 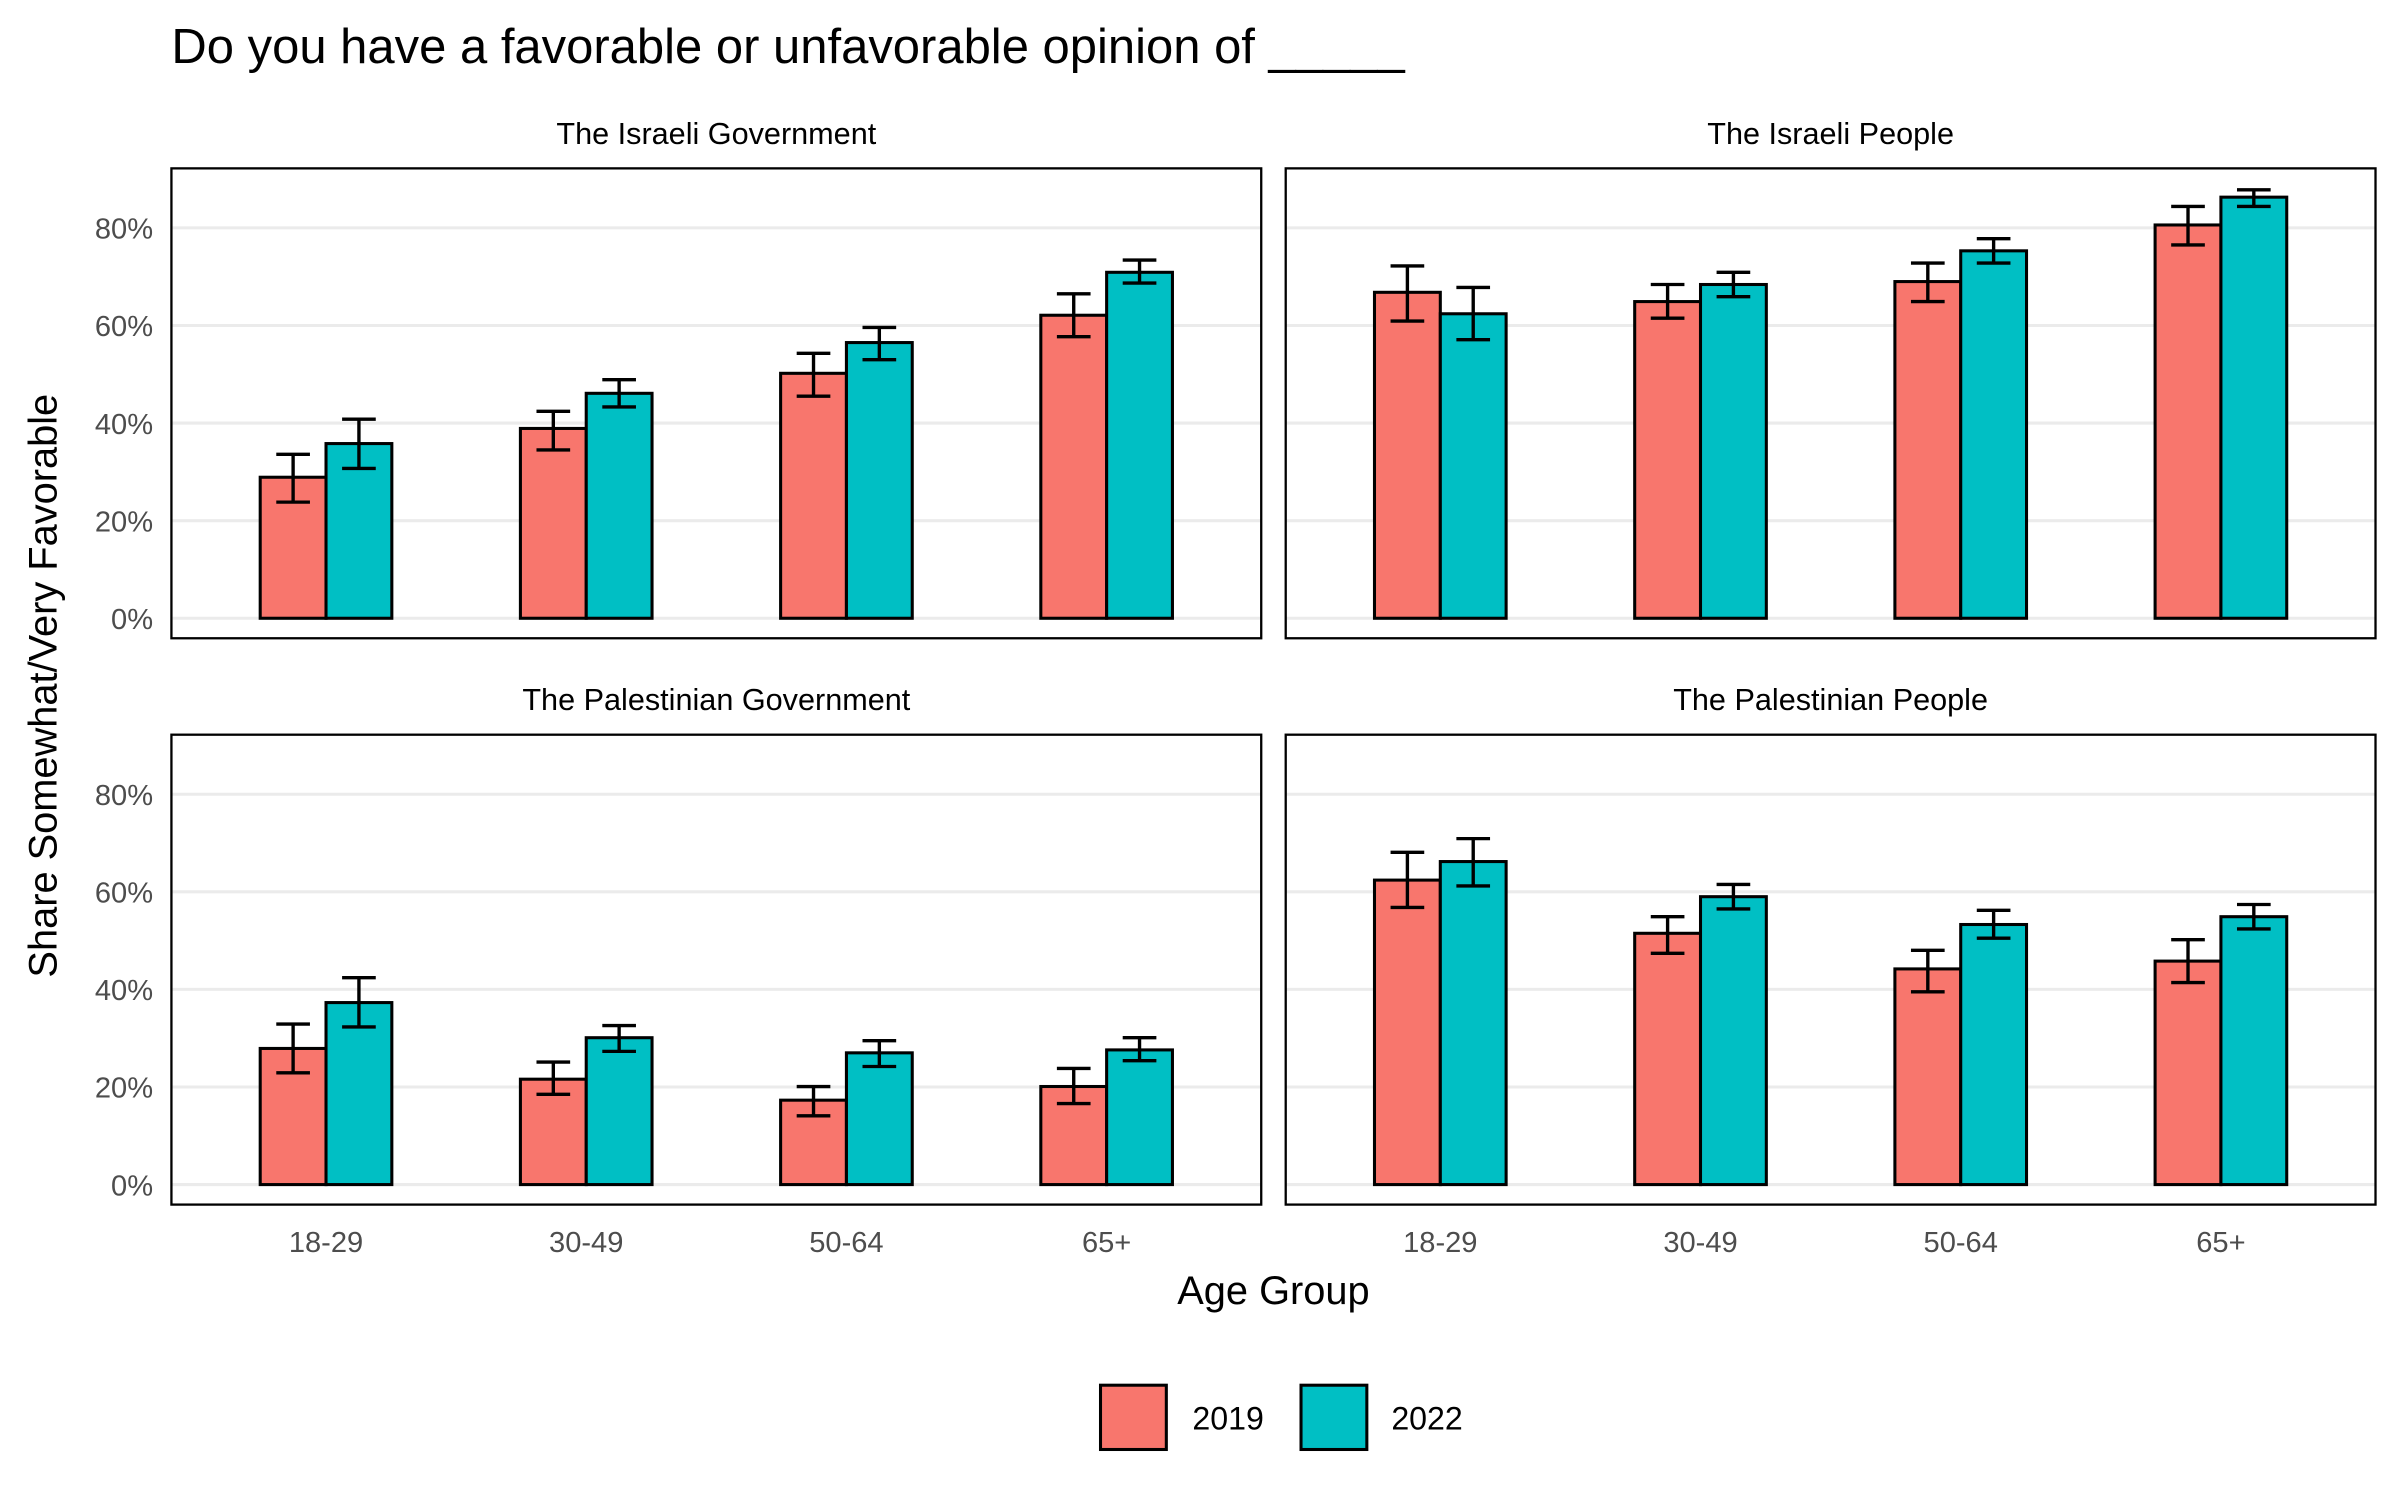 What do you see at coordinates (1280, 1417) in the screenshot?
I see `legend: 2019 2022` at bounding box center [1280, 1417].